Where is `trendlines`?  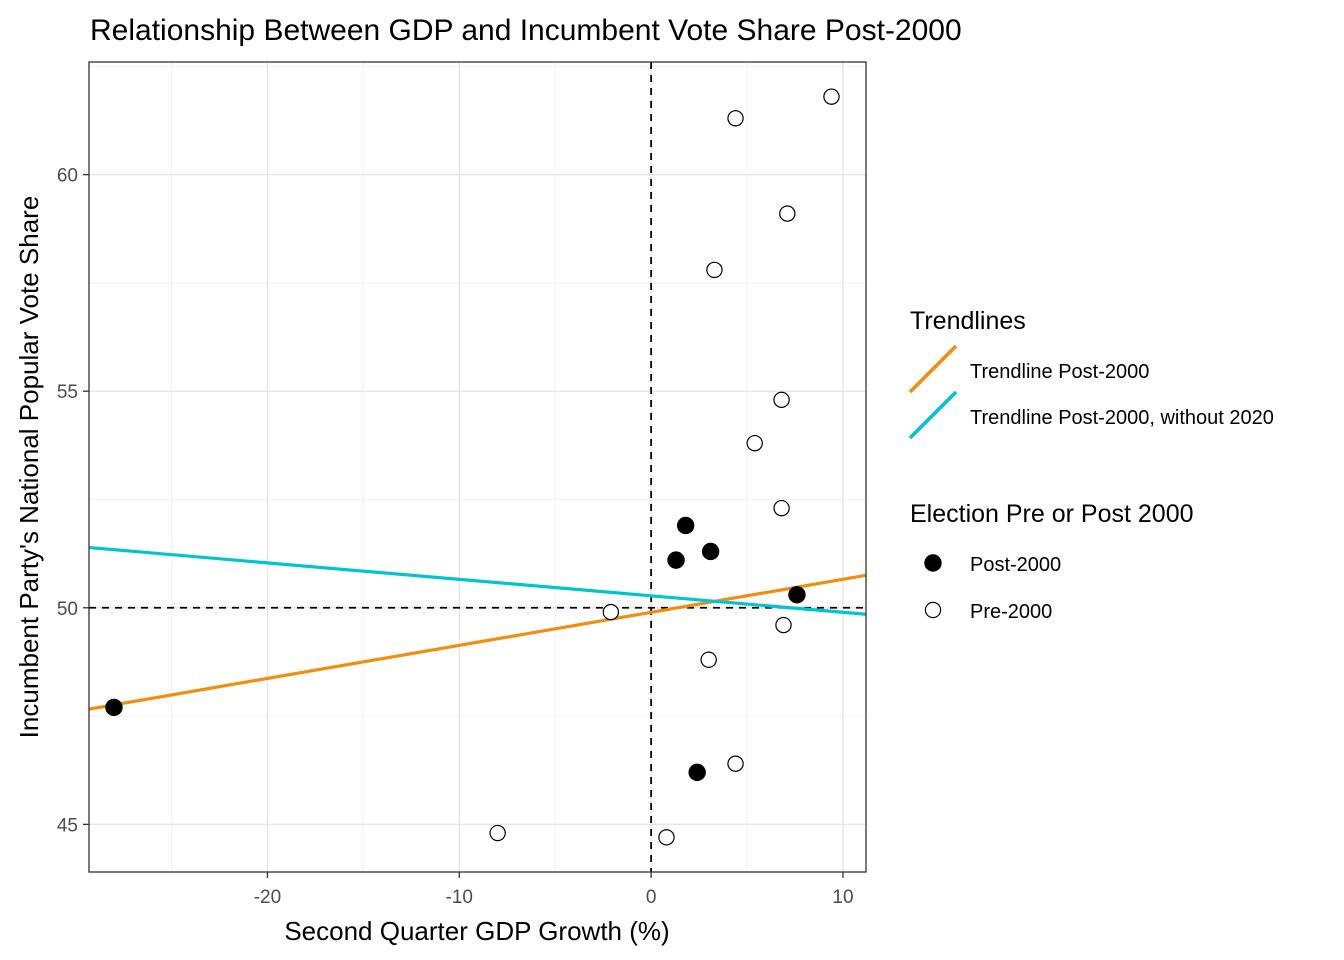
trendlines is located at coordinates (477, 628).